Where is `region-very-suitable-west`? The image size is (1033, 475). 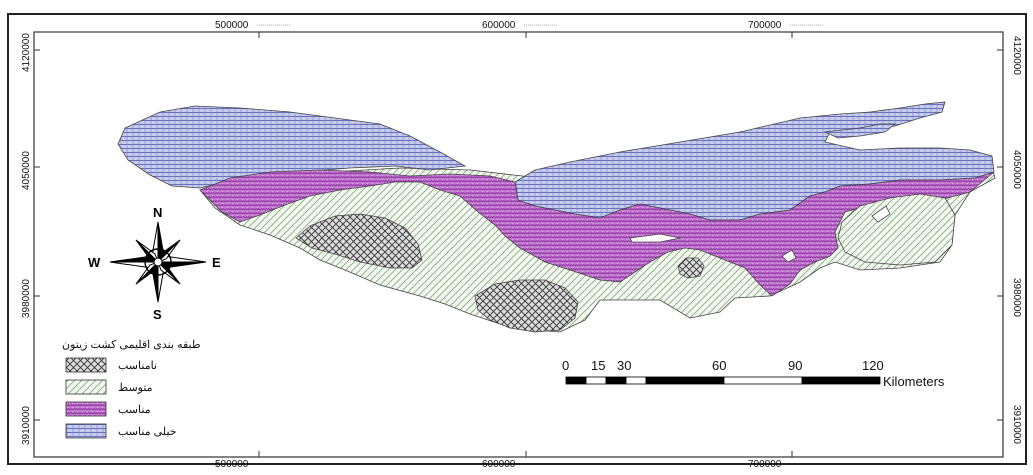 region-very-suitable-west is located at coordinates (292, 147).